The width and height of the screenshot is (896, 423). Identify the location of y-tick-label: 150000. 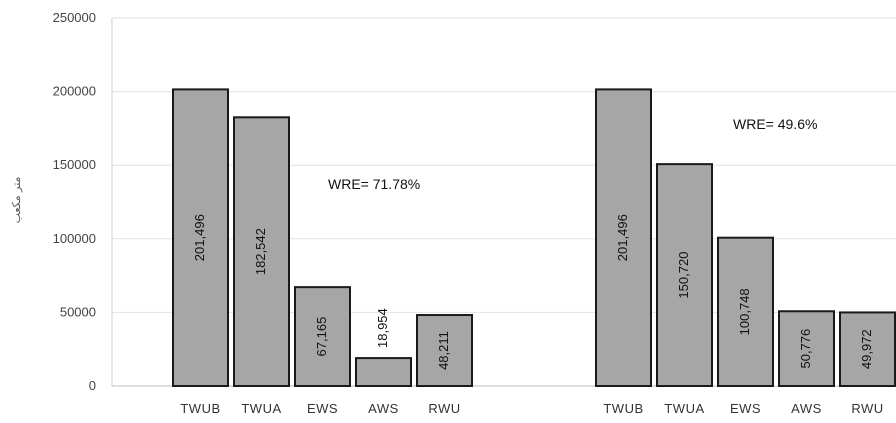
(74, 164).